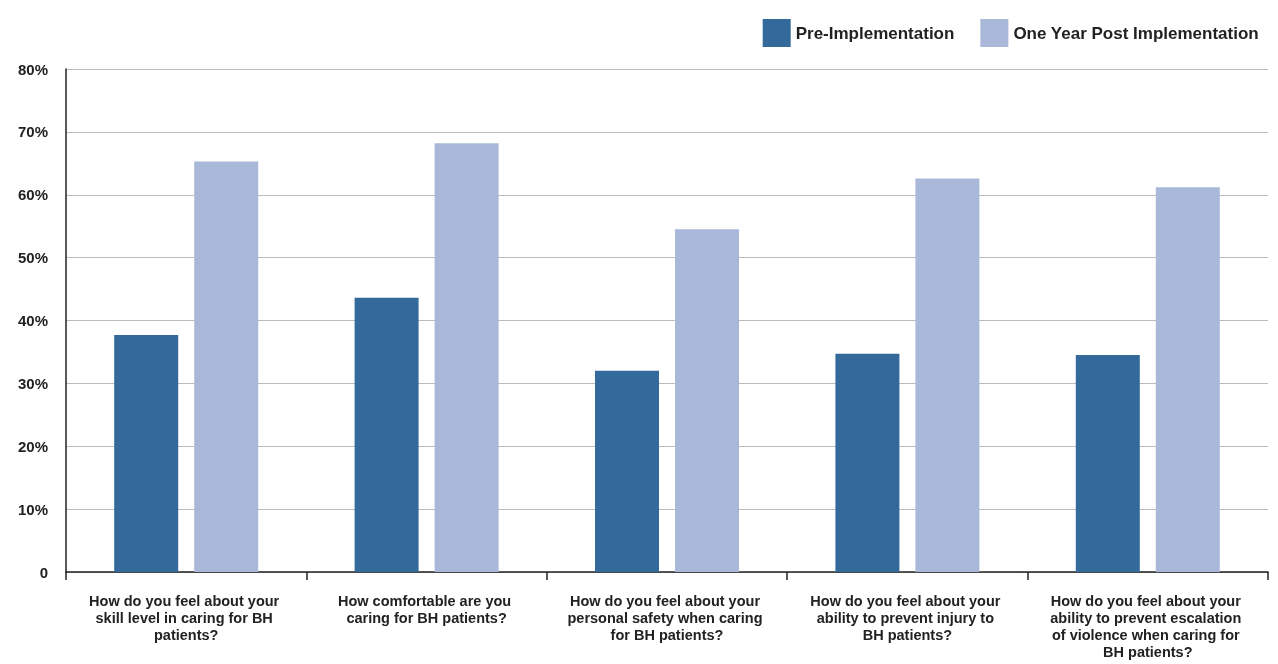 Image resolution: width=1278 pixels, height=664 pixels. Describe the element at coordinates (1136, 33) in the screenshot. I see `legend-label: One Year Post Implementation` at that location.